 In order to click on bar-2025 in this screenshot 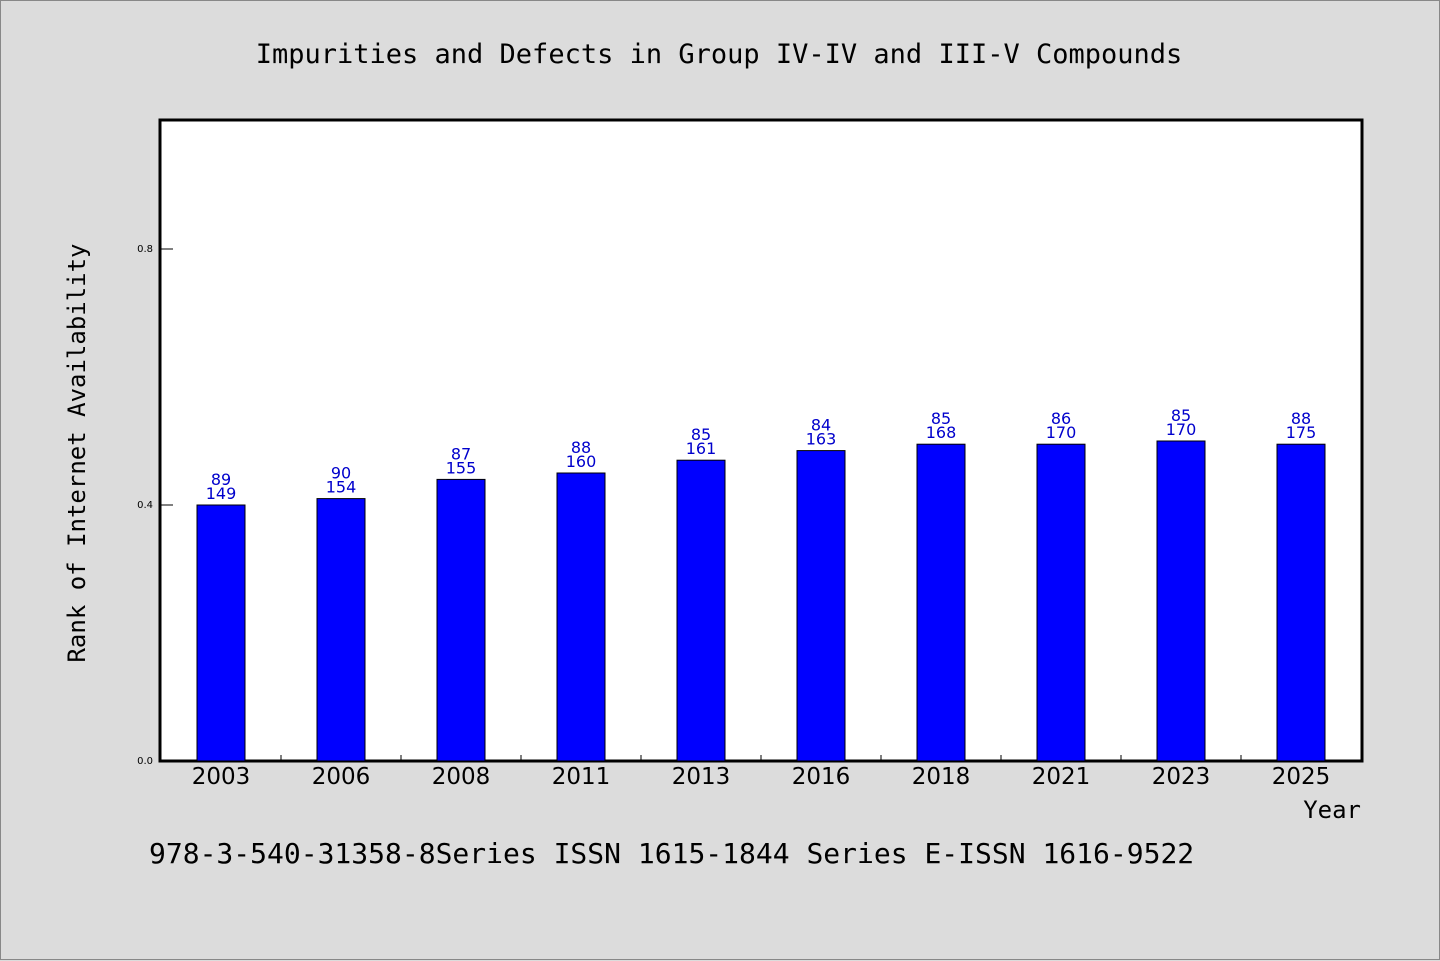, I will do `click(1301, 602)`.